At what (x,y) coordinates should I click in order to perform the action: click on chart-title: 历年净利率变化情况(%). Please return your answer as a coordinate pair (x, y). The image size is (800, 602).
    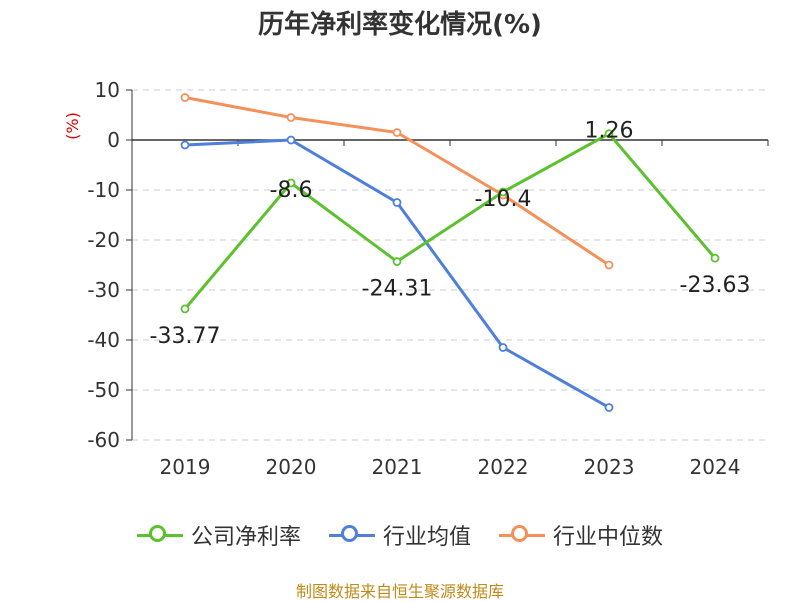
    Looking at the image, I should click on (400, 25).